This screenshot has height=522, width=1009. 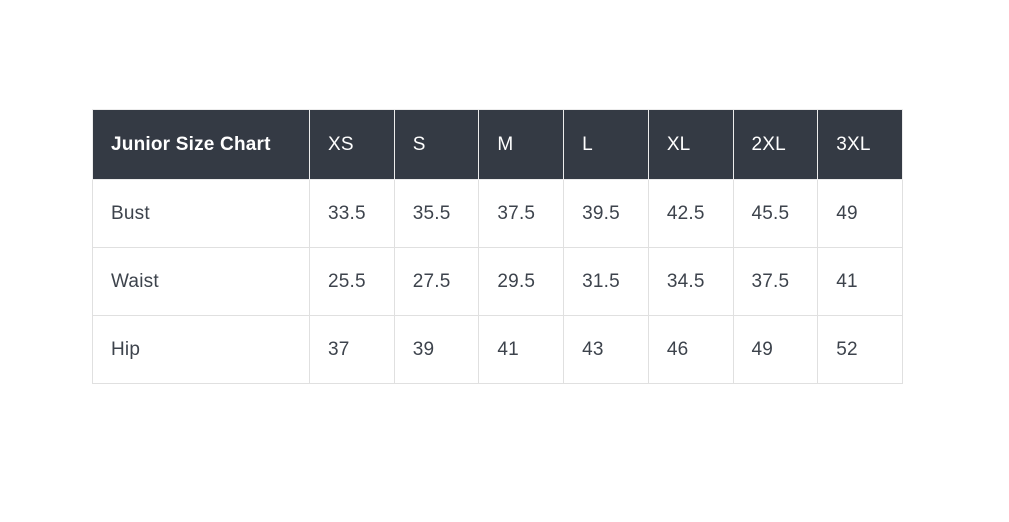 I want to click on size-cell: 37, so click(x=352, y=349).